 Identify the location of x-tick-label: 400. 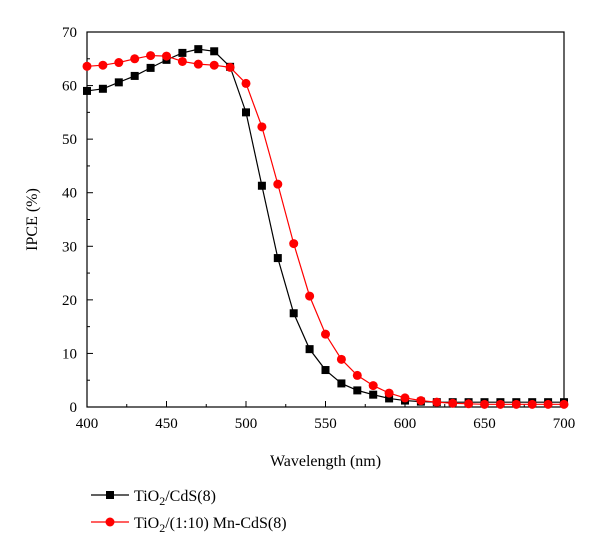
(87, 424).